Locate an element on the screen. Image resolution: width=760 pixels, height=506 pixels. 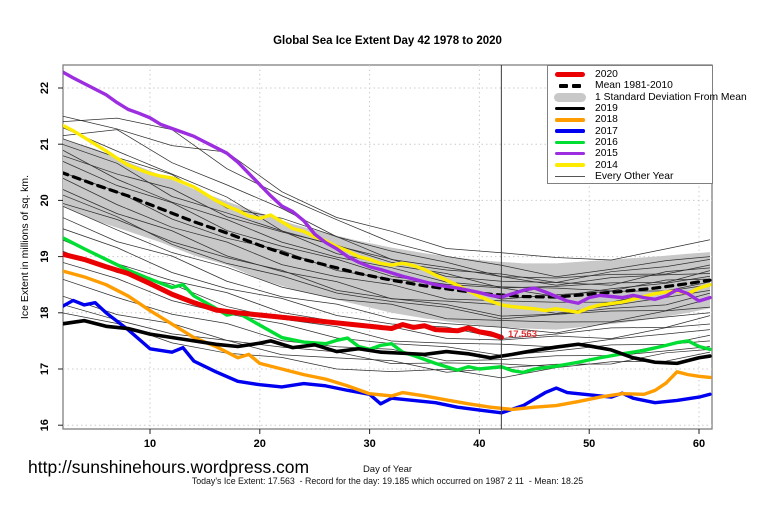
x-tick-label: 50 is located at coordinates (589, 444).